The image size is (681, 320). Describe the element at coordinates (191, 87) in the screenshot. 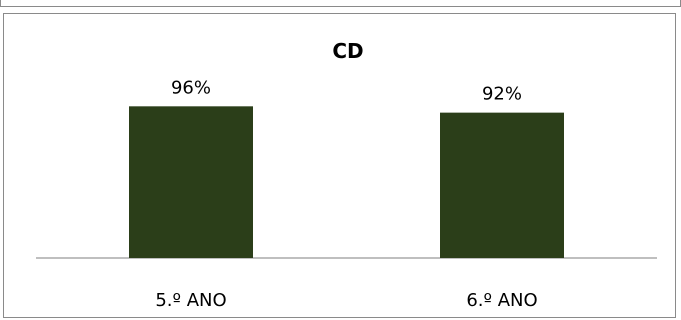

I see `data-label-1: 96%` at that location.